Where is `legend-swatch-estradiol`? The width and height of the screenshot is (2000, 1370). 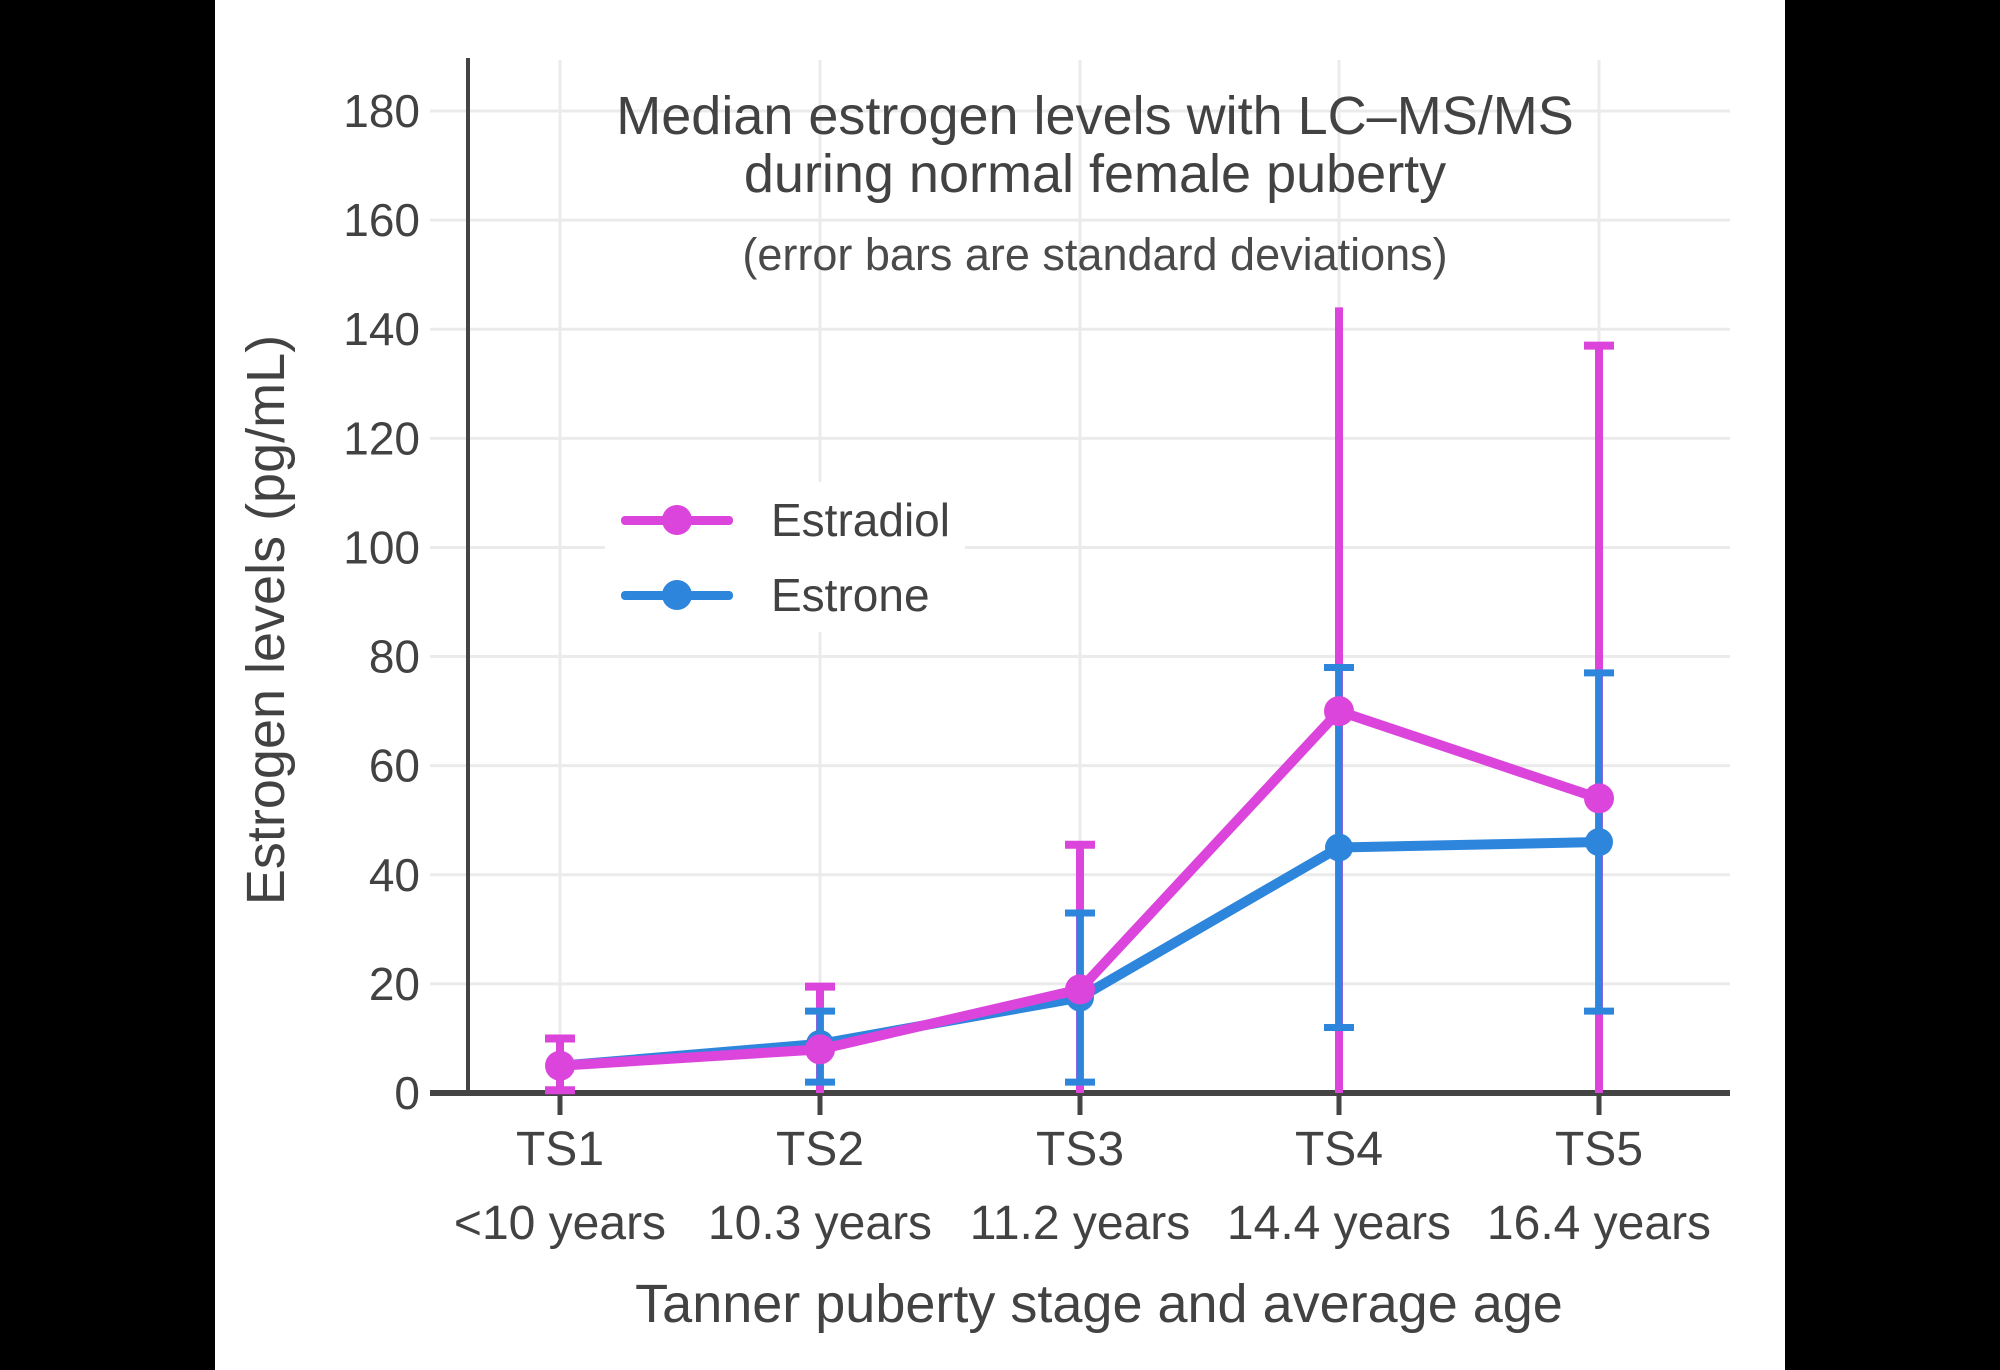 legend-swatch-estradiol is located at coordinates (677, 520).